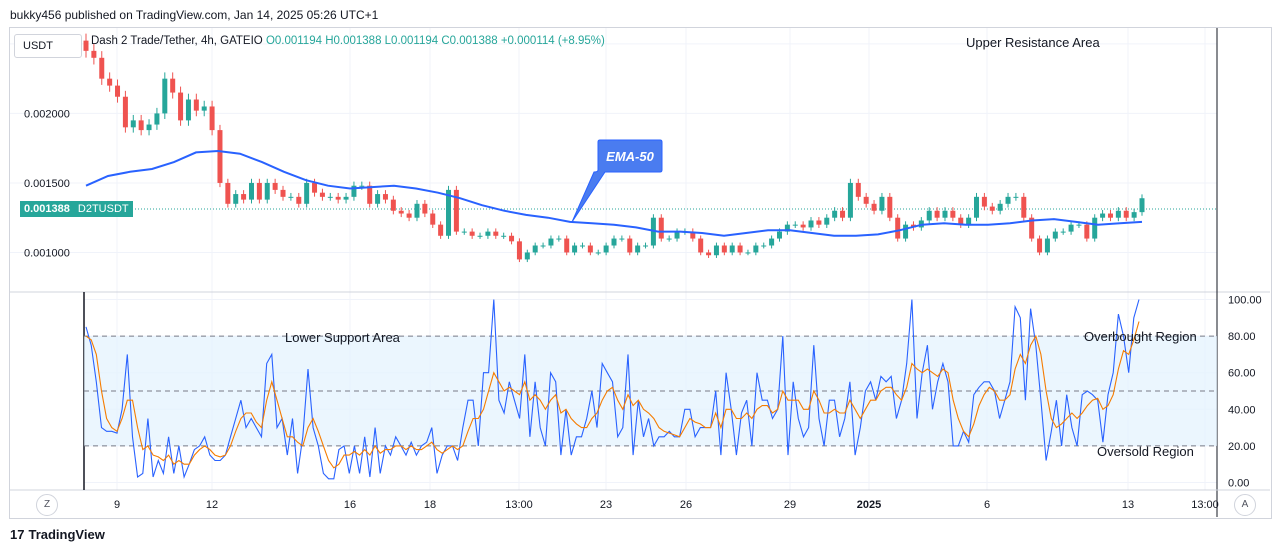 Image resolution: width=1281 pixels, height=553 pixels. Describe the element at coordinates (430, 505) in the screenshot. I see `time-tick-label: 18` at that location.